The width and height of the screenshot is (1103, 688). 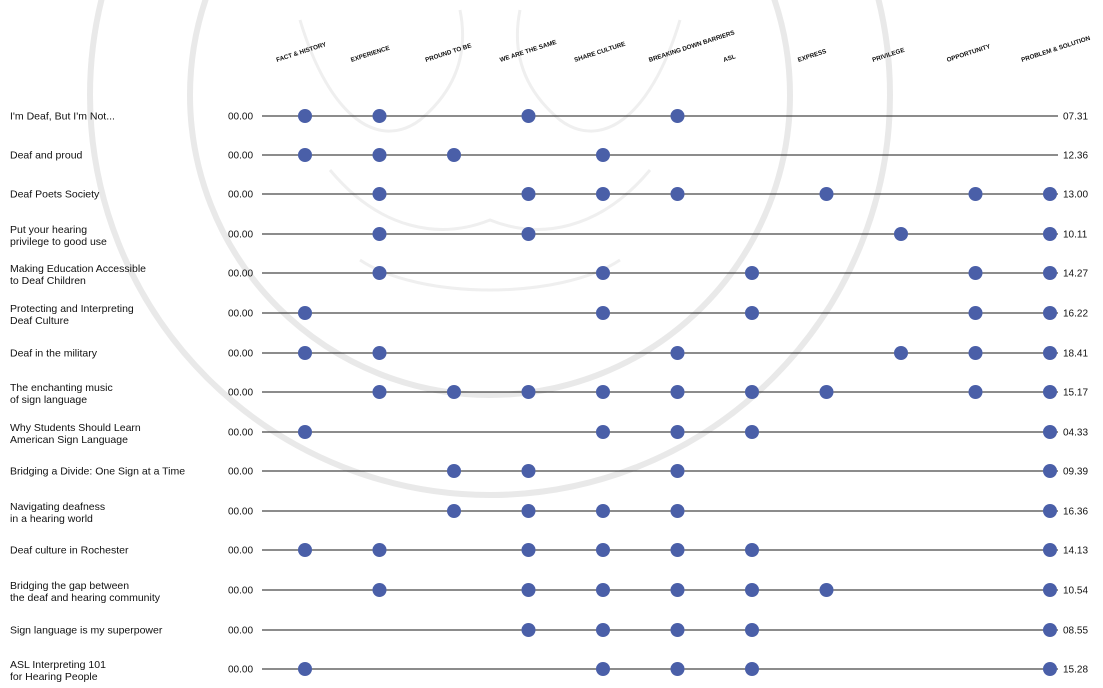 I want to click on row-title: The enchanting music, so click(x=61, y=388).